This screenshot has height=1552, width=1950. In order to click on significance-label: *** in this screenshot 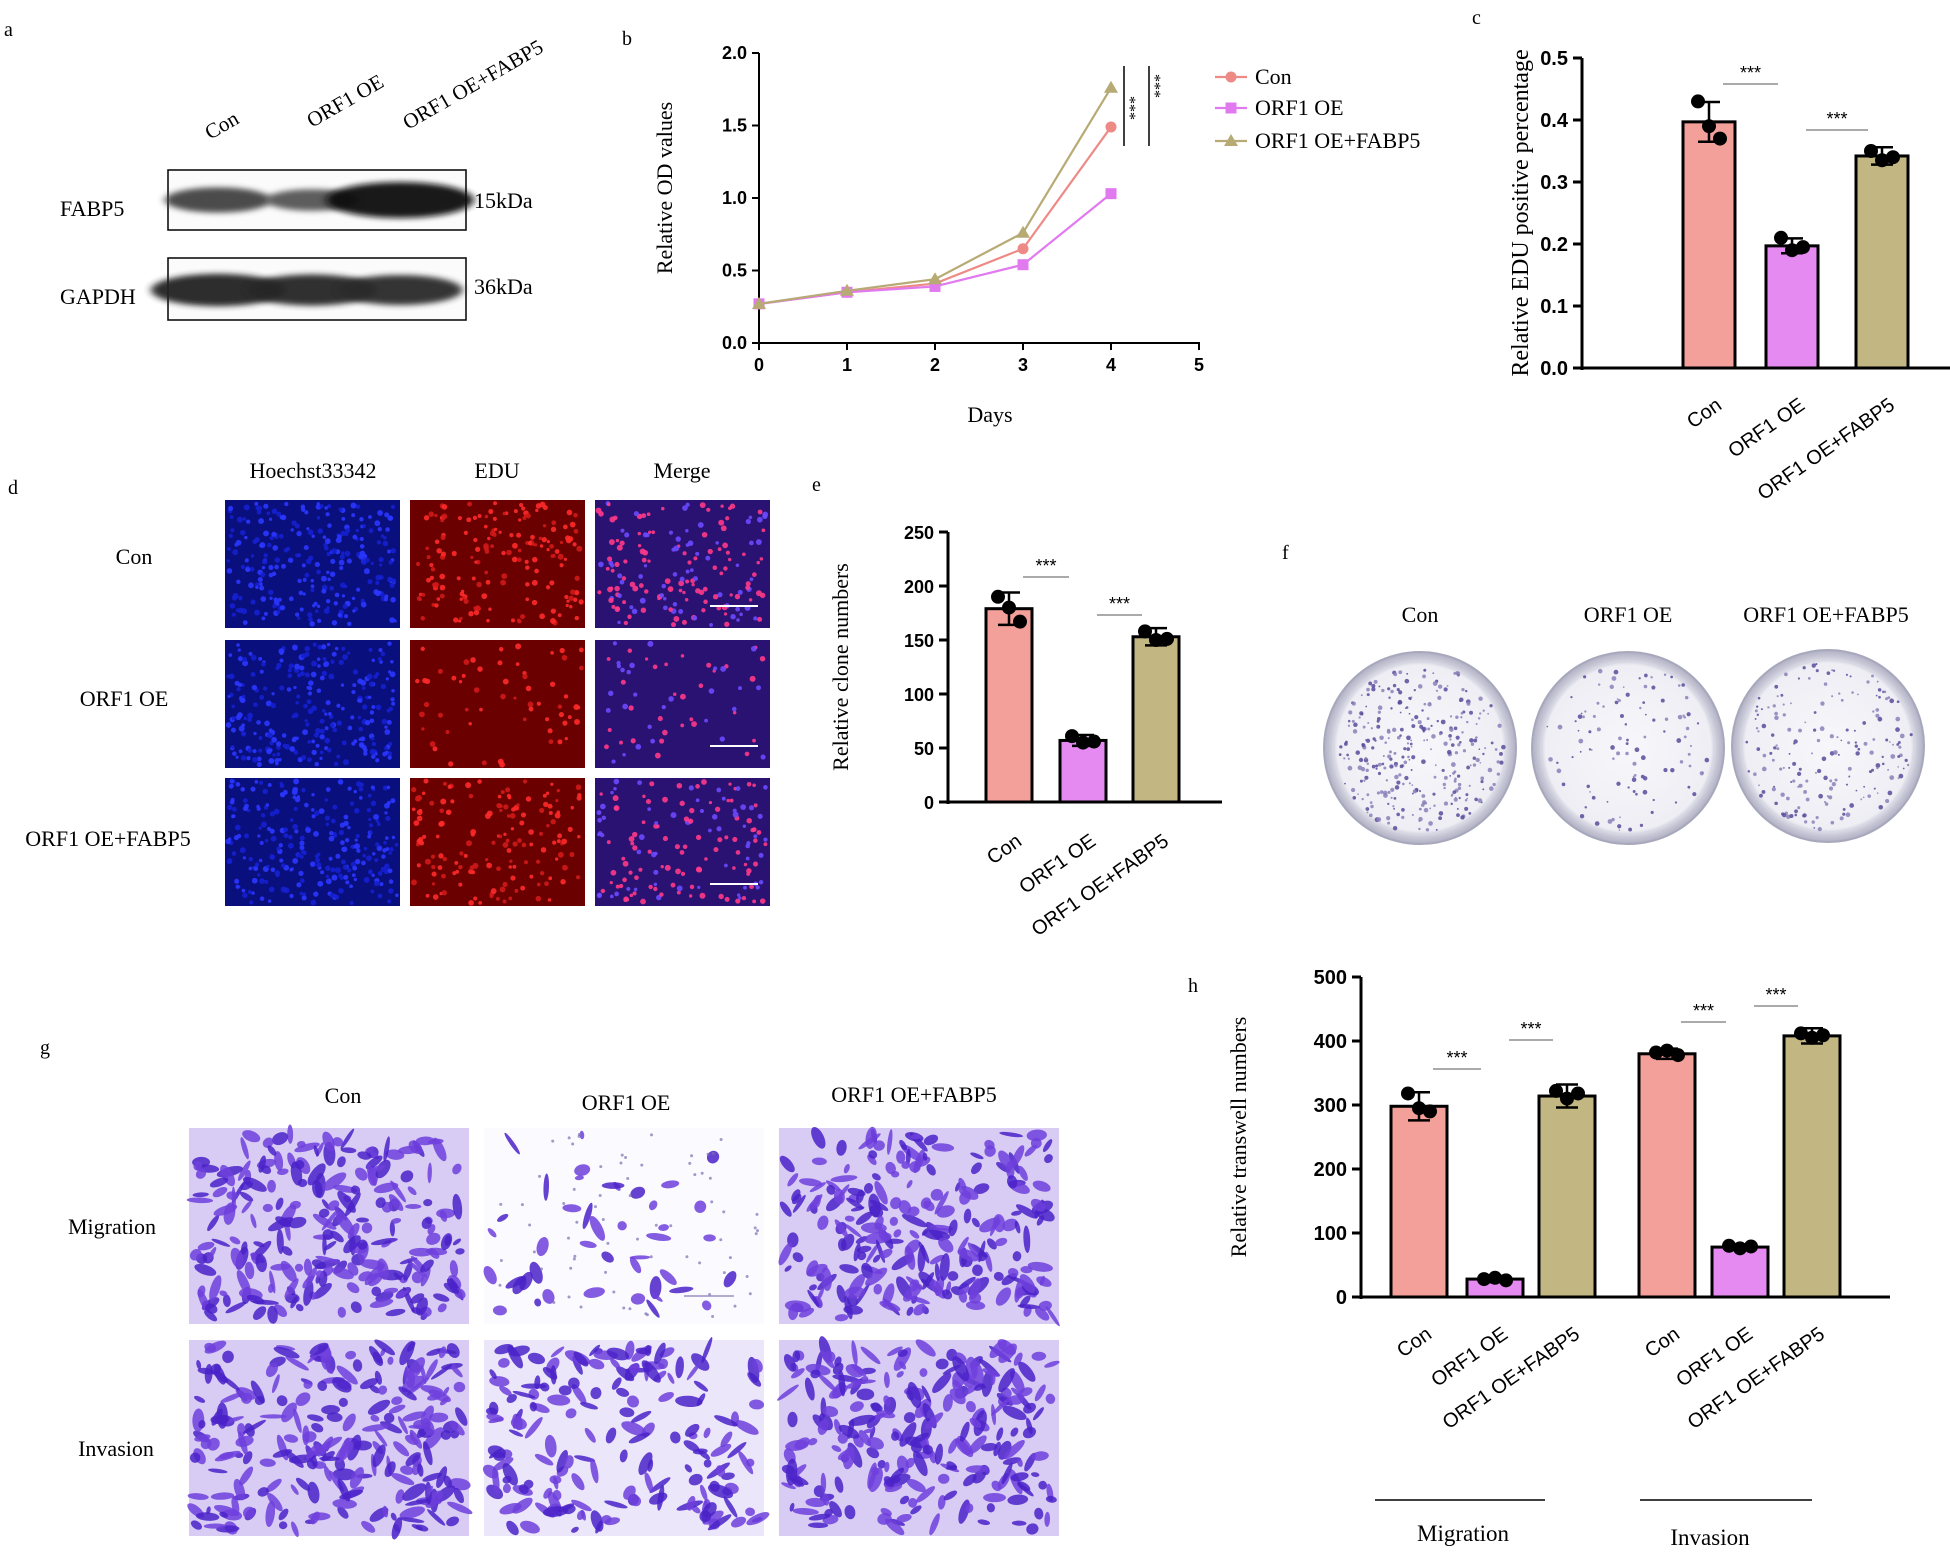, I will do `click(1119, 604)`.